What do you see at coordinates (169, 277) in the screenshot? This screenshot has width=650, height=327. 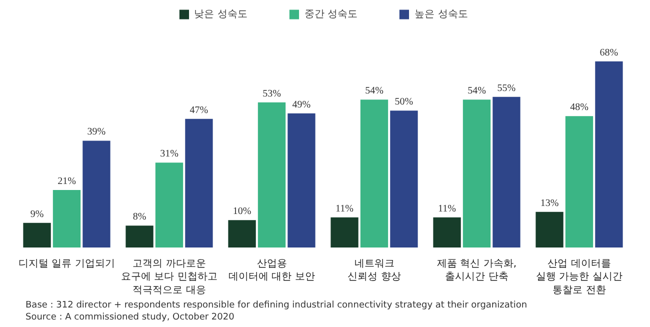 I see `x-tick-label: 고객의 까다로운 요구에 보다 민첩하고 적극적으로 대응` at bounding box center [169, 277].